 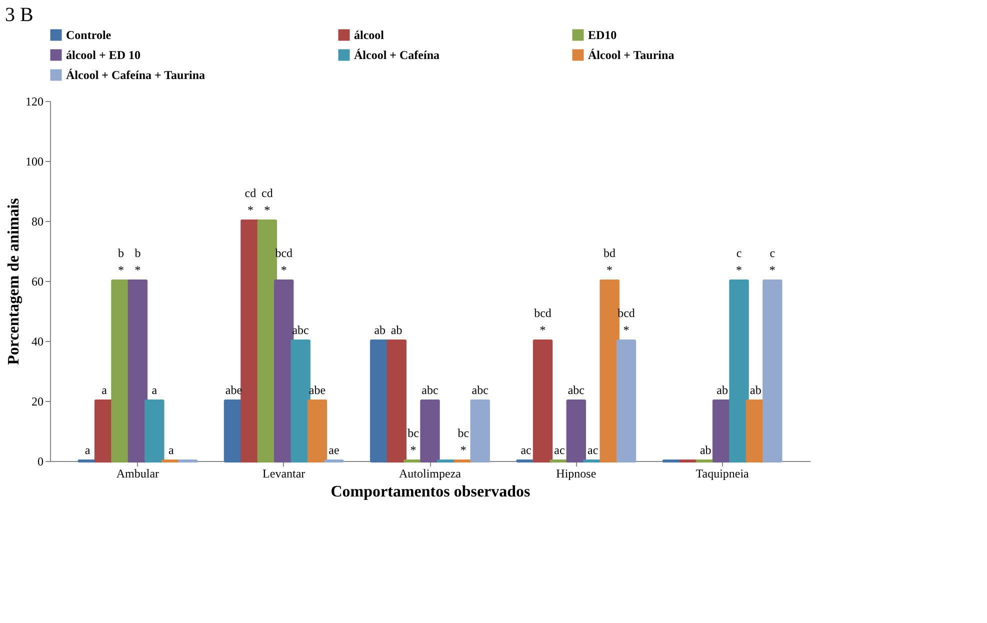 I want to click on y-tick-label: 100, so click(x=35, y=161).